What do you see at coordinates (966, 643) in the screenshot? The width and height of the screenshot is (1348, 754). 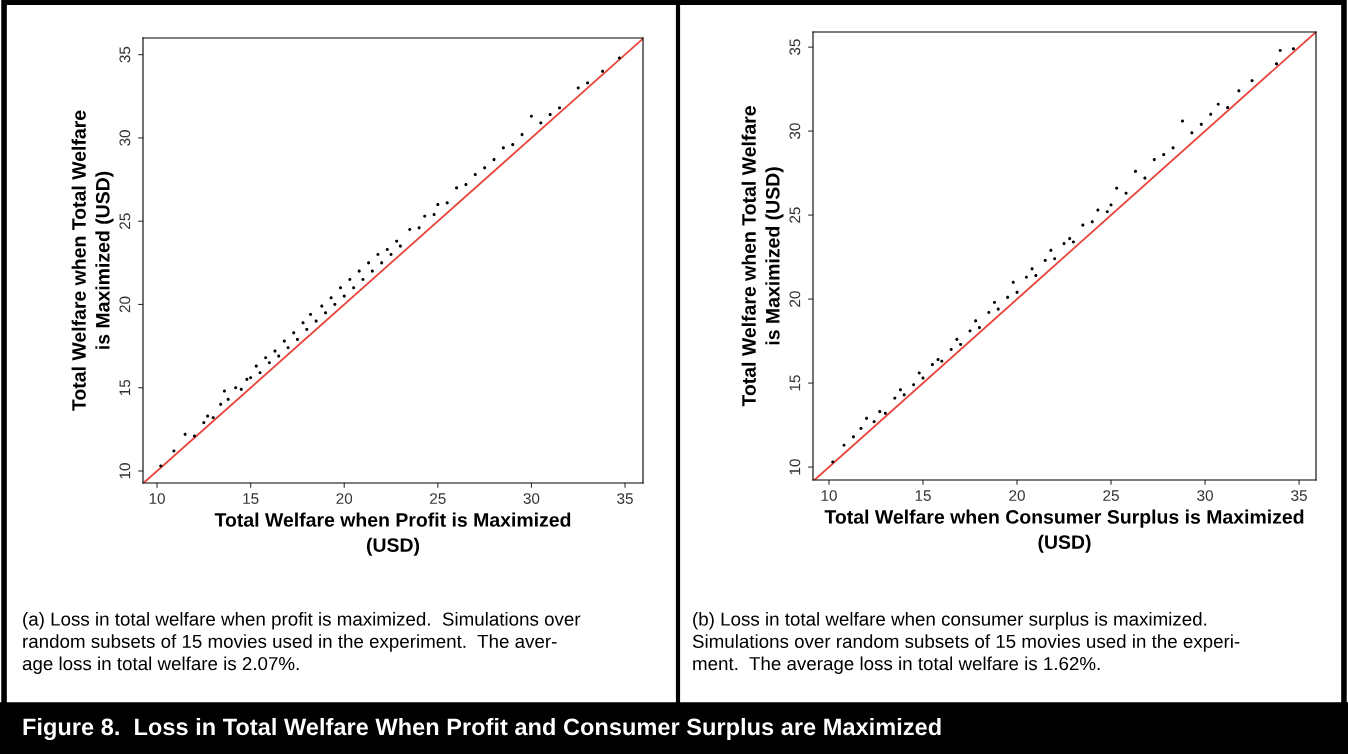 I see `text: (b) Loss in total welfare when consumer surplus is maximized. Simulations over random subsets of 15 movies used in the experi- ment. The average loss in total welfare is 1.62%.` at bounding box center [966, 643].